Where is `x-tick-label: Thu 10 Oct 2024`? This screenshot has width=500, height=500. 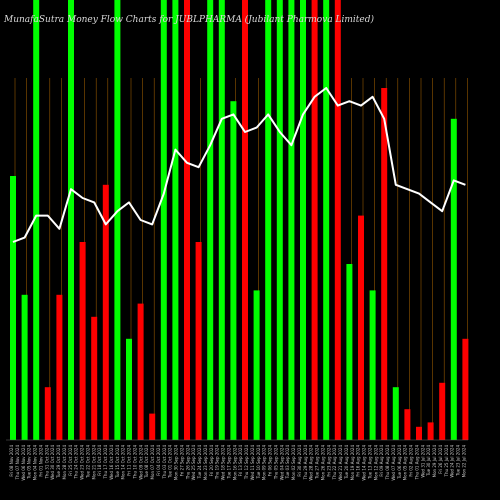 x-tick-label: Thu 10 Oct 2024 is located at coordinates (134, 462).